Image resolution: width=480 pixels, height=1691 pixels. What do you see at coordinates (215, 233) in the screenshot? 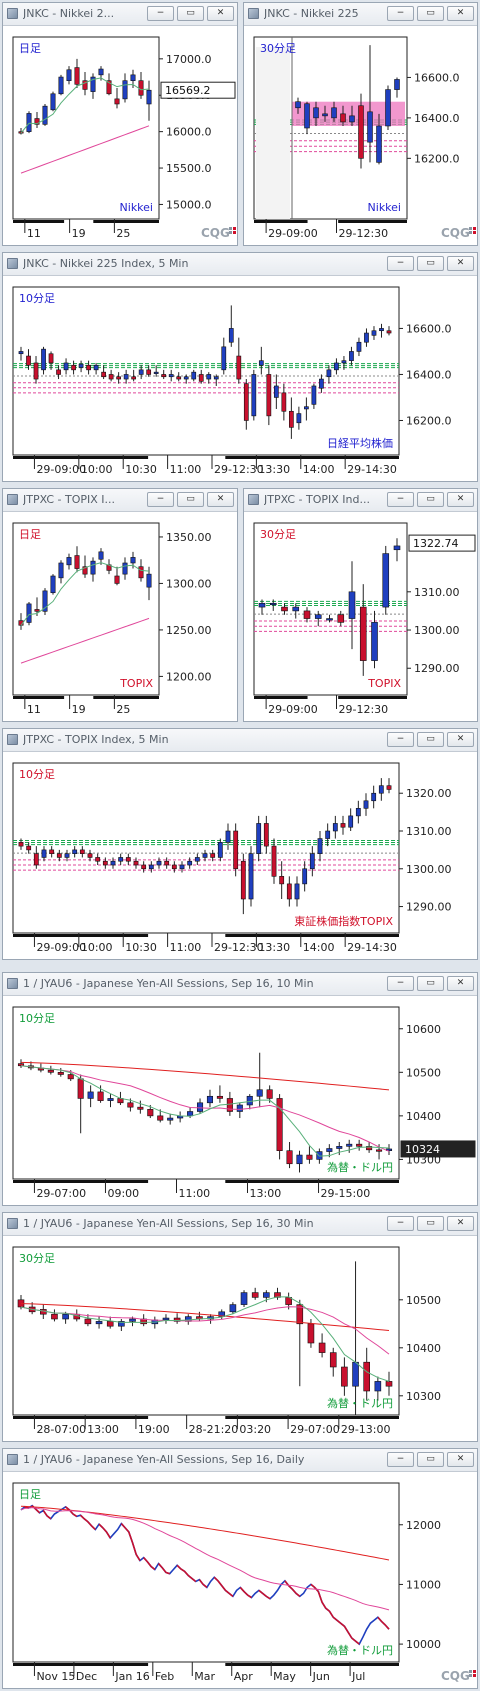
I see `cqg-logo: CQG` at bounding box center [215, 233].